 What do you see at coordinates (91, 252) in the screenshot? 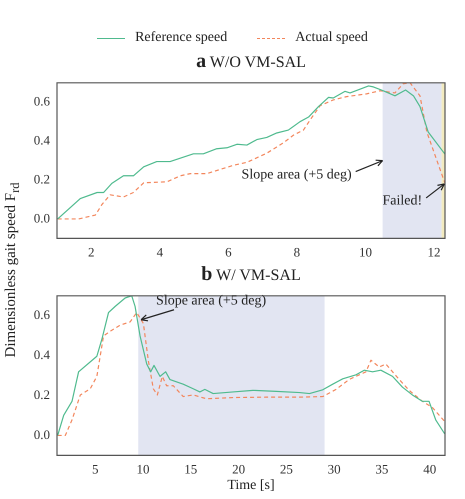
I see `x-tick-label: 2` at bounding box center [91, 252].